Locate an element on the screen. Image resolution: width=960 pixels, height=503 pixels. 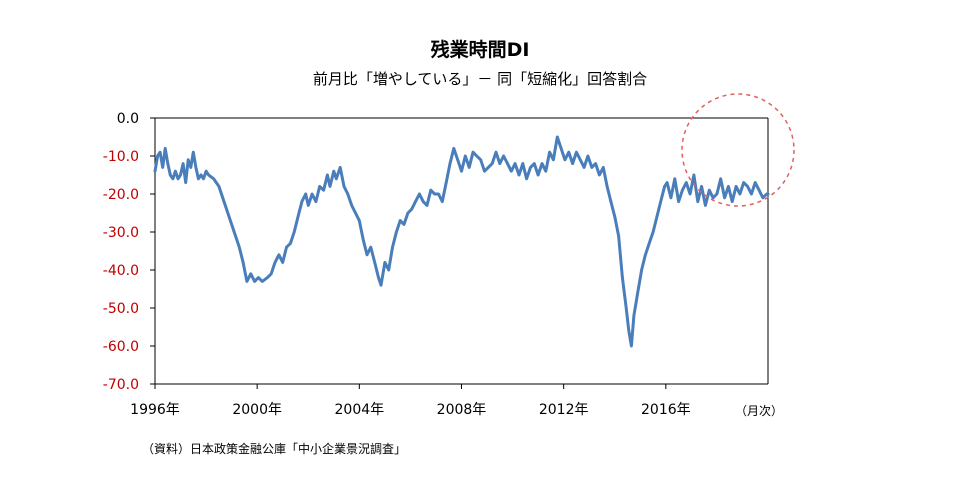
y-tick-group: 0.0 -10.0 -20.0 -30.0 -40.0 -50.0 -60.0 -70.0 is located at coordinates (129, 252).